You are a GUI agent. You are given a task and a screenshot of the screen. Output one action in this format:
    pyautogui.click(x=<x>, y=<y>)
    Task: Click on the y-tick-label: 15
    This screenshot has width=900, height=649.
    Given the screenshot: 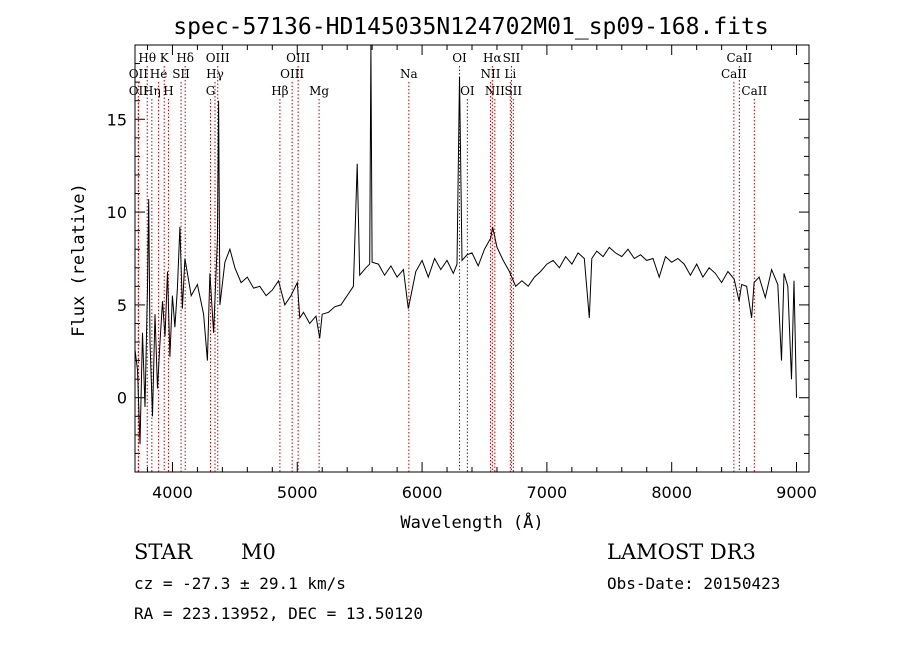 What is the action you would take?
    pyautogui.click(x=117, y=119)
    